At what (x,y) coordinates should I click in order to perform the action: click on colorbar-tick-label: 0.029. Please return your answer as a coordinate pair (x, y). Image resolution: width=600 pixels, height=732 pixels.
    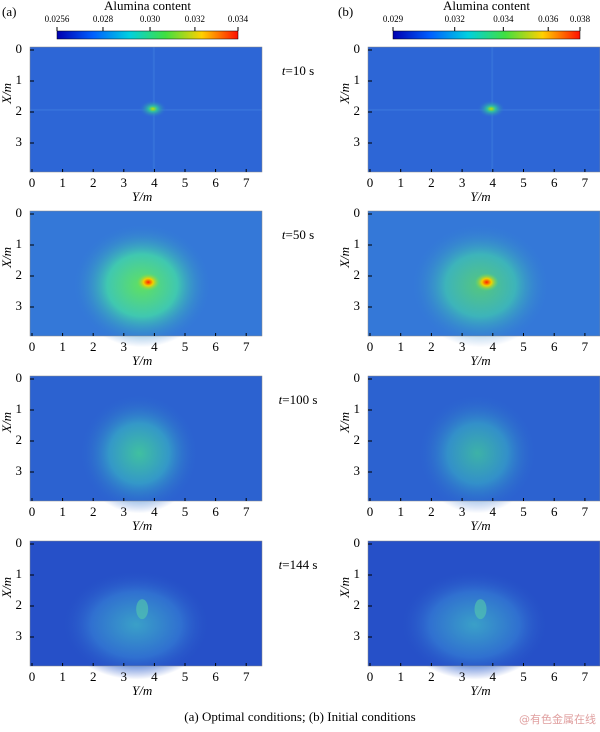
    Looking at the image, I should click on (393, 19).